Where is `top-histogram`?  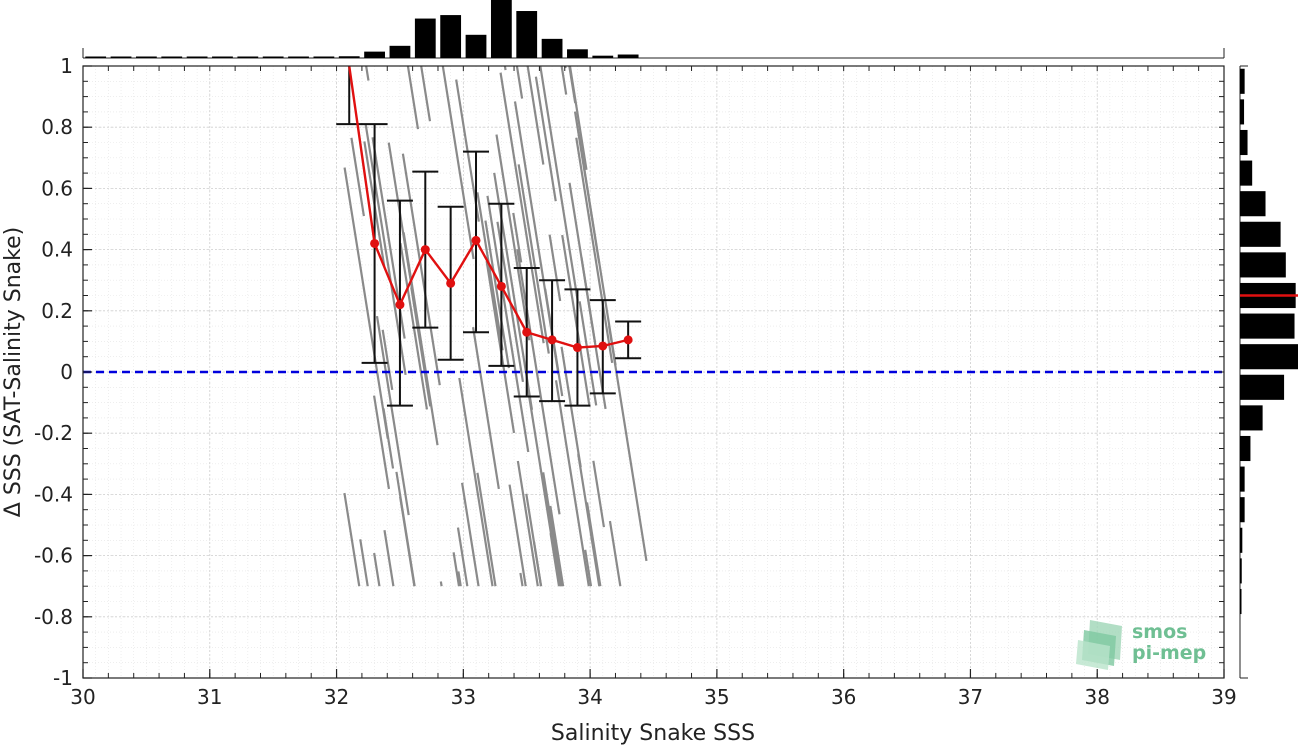
top-histogram is located at coordinates (653, 29).